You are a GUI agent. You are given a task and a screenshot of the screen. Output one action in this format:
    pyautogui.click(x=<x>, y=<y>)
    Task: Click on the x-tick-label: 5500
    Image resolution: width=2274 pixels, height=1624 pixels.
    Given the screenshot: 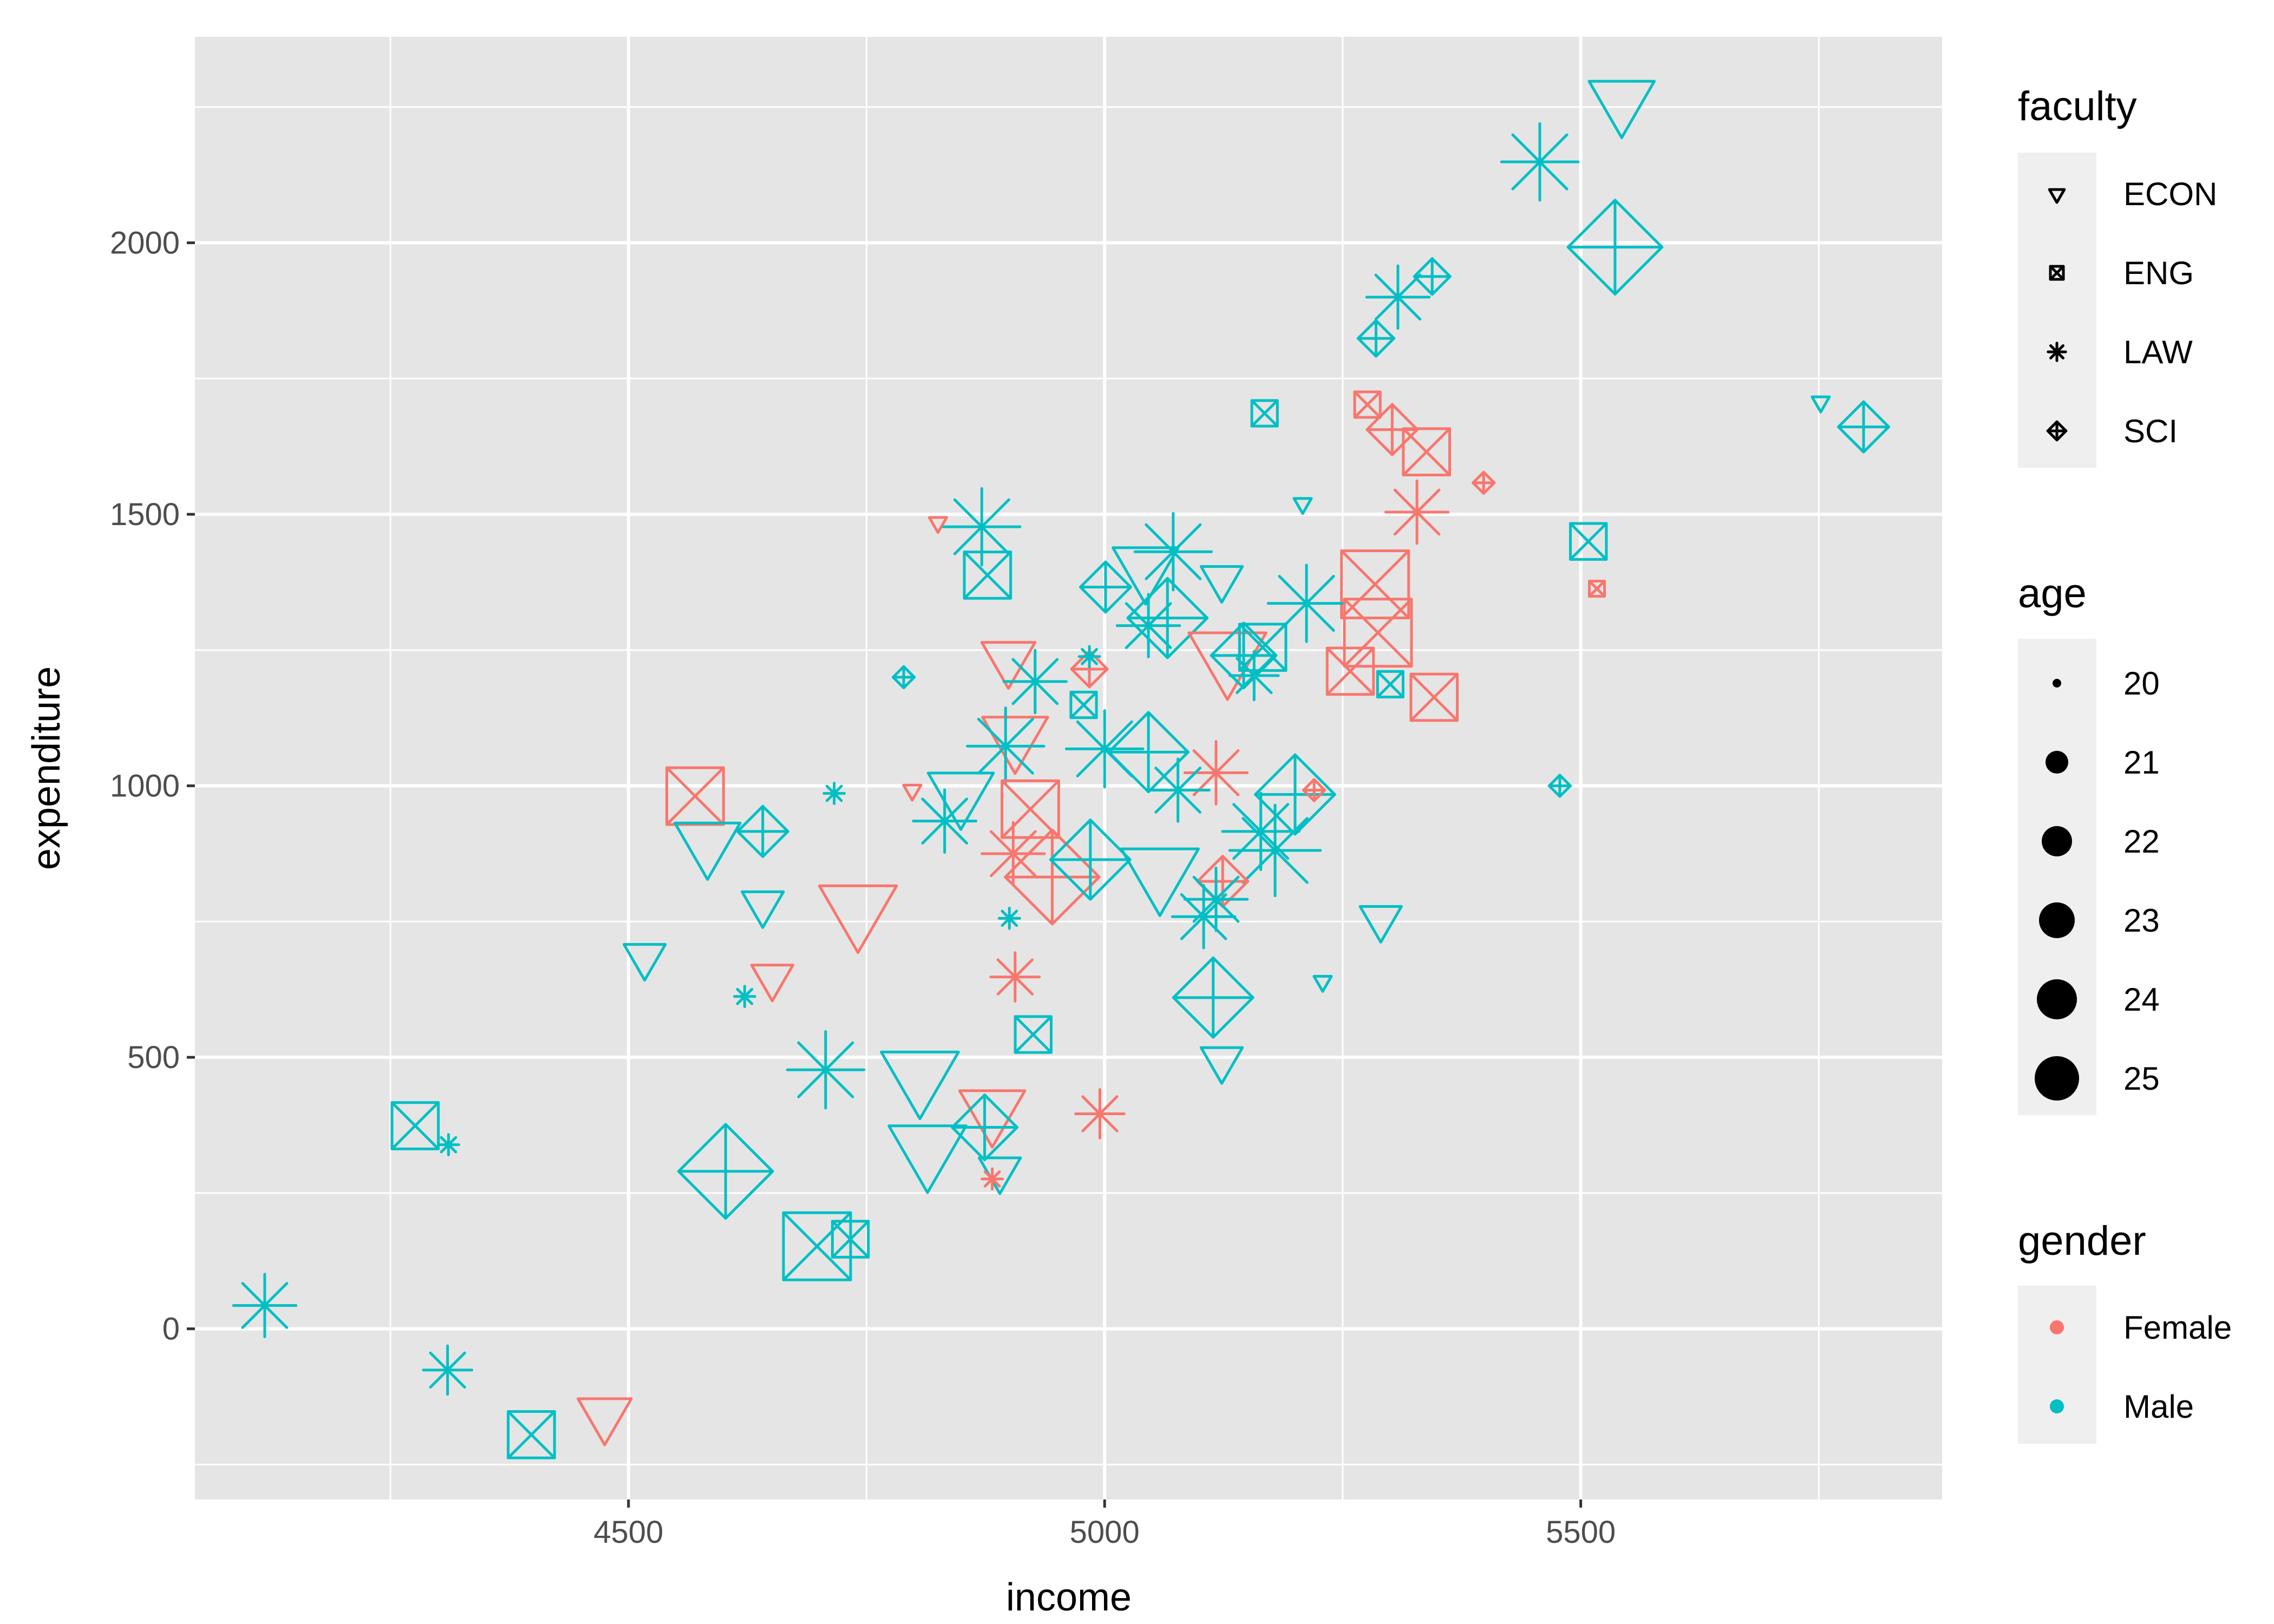 What is the action you would take?
    pyautogui.click(x=1581, y=1533)
    